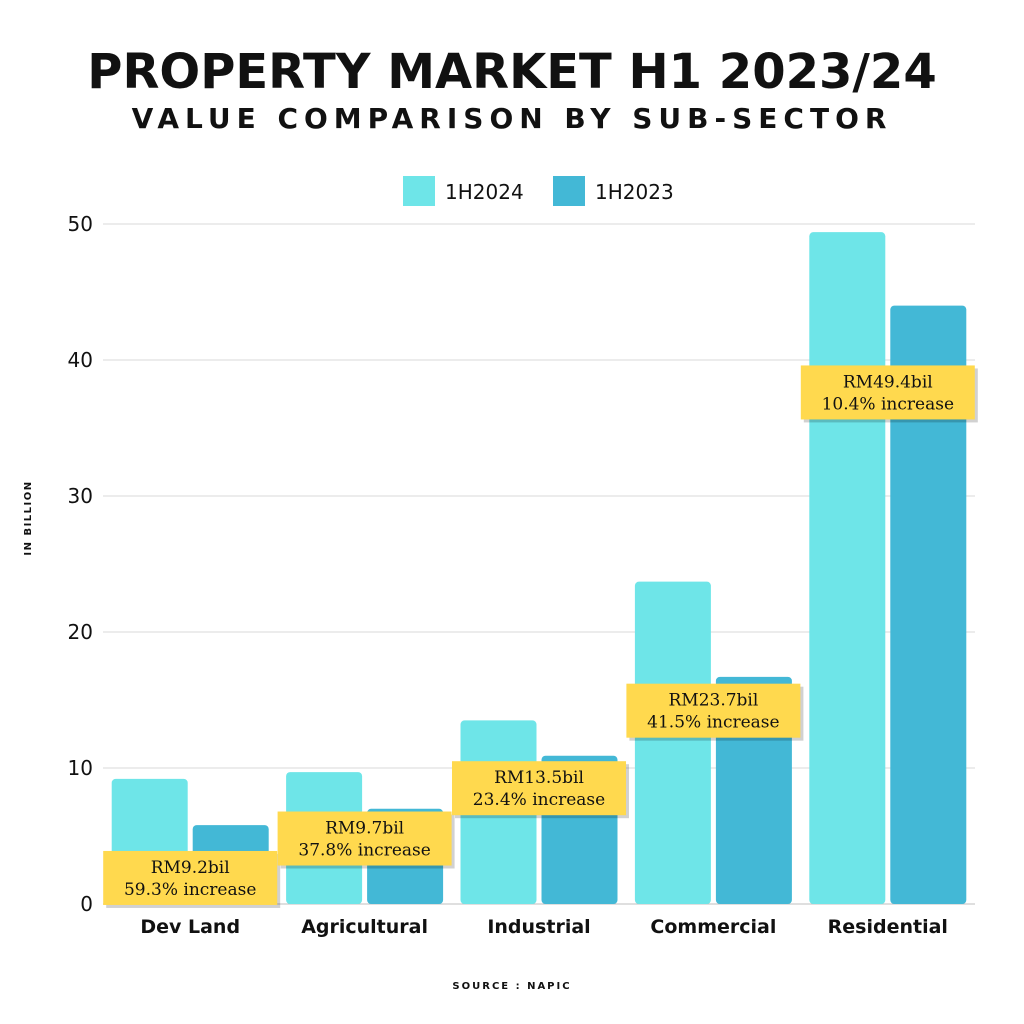  Describe the element at coordinates (512, 118) in the screenshot. I see `chart-subtitle: VALUE COMPARISON BY SUB-SECTOR` at that location.